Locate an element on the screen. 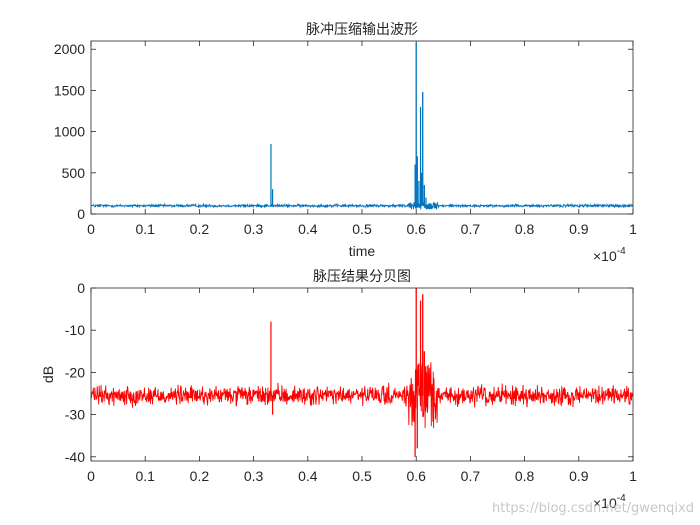  x-axis-label: time is located at coordinates (362, 251).